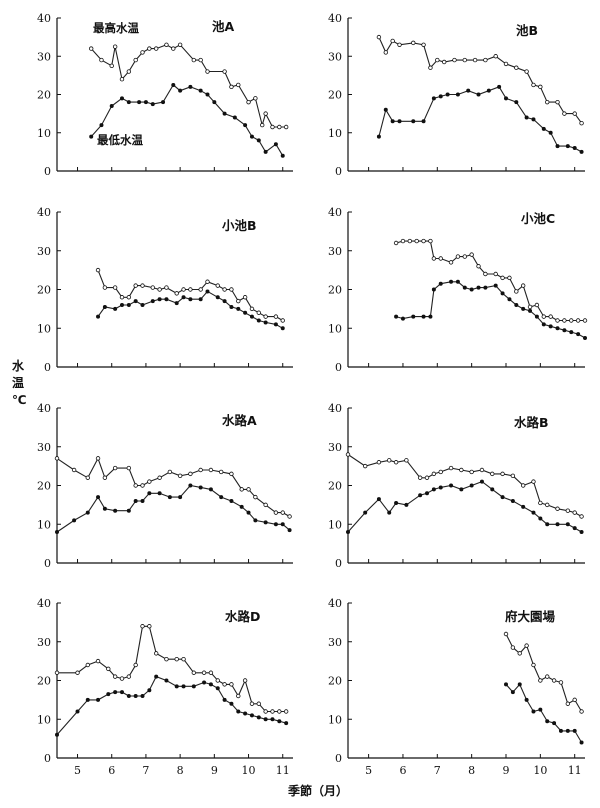 This screenshot has width=600, height=808. What do you see at coordinates (437, 770) in the screenshot?
I see `x-tick-label: 7` at bounding box center [437, 770].